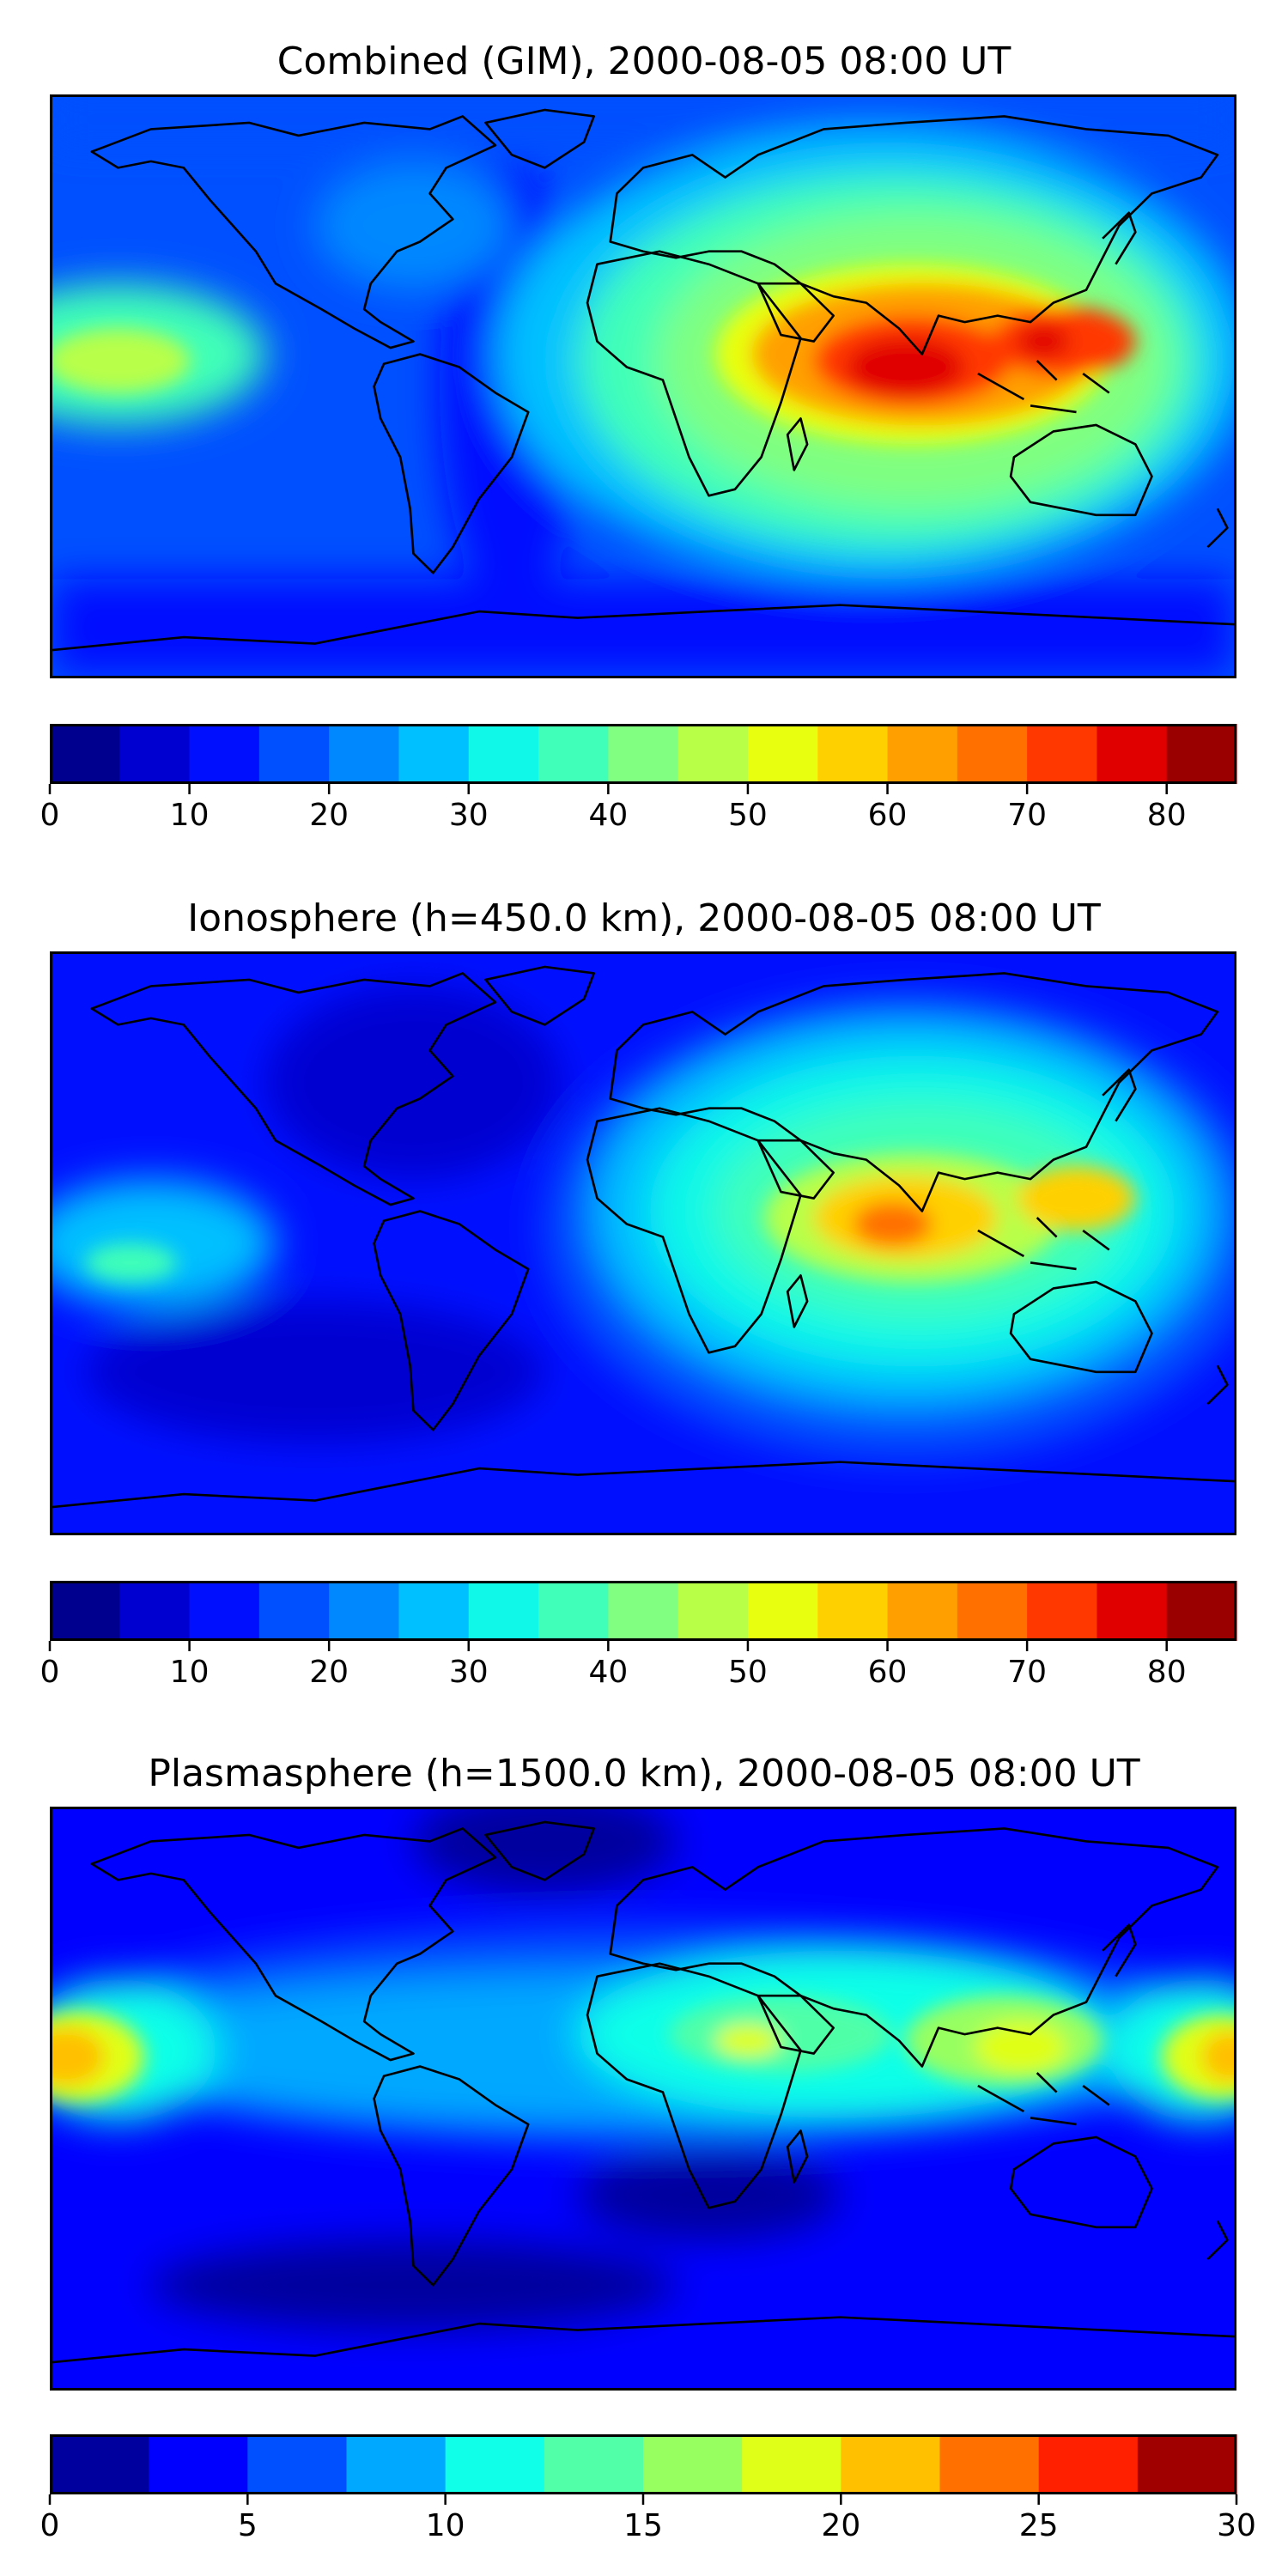  I want to click on colorbar-ticks-plasmasphere: 0 5 10 15 20 25 30, so click(648, 2528).